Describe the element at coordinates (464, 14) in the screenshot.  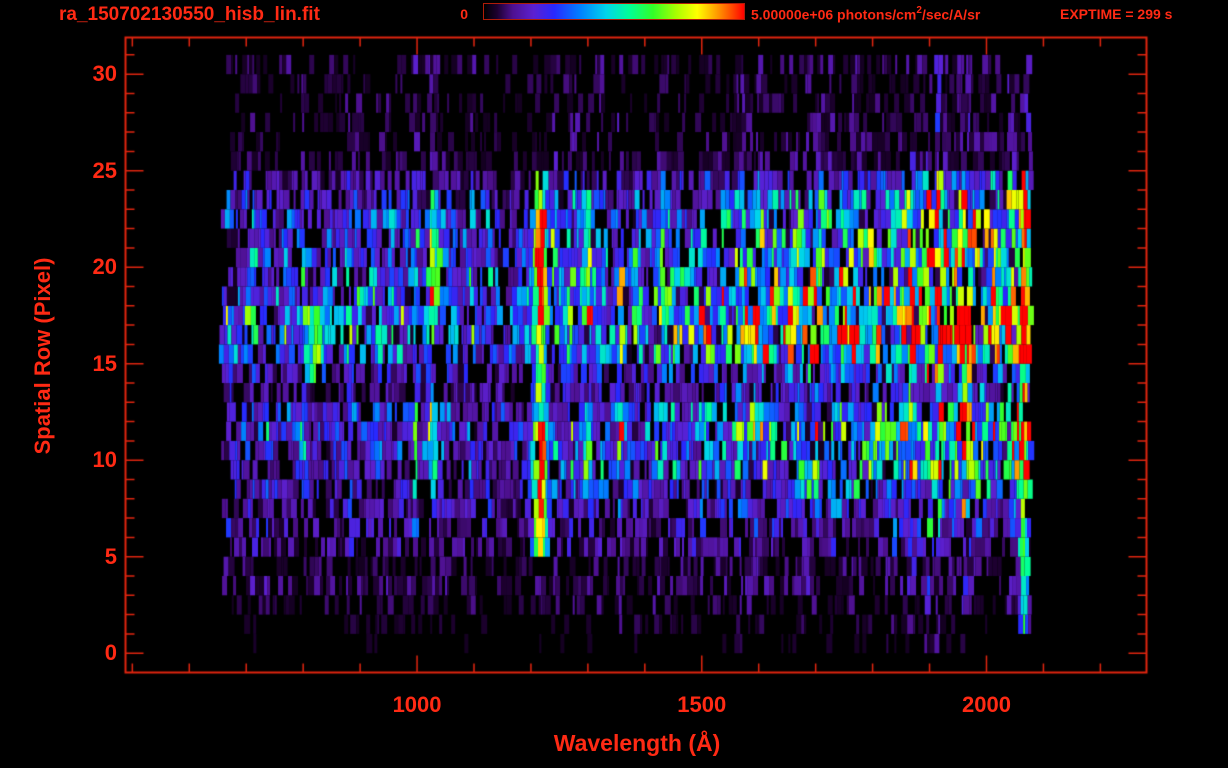
I see `colorbar-min-label: 0` at that location.